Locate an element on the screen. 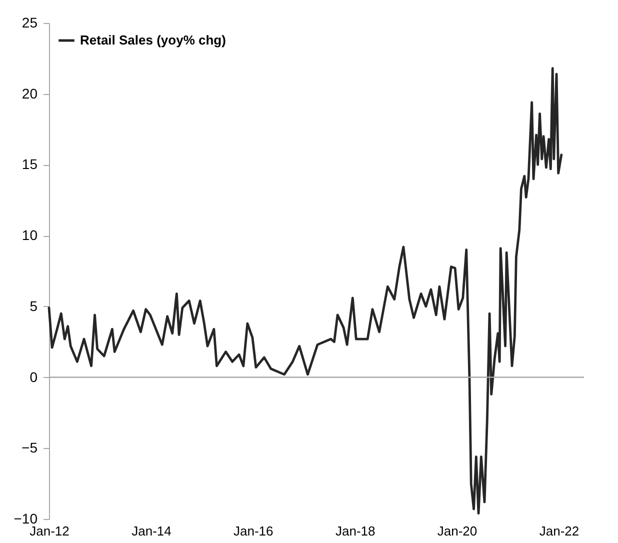 Image resolution: width=618 pixels, height=543 pixels. y-tick-label: 20 is located at coordinates (30, 93).